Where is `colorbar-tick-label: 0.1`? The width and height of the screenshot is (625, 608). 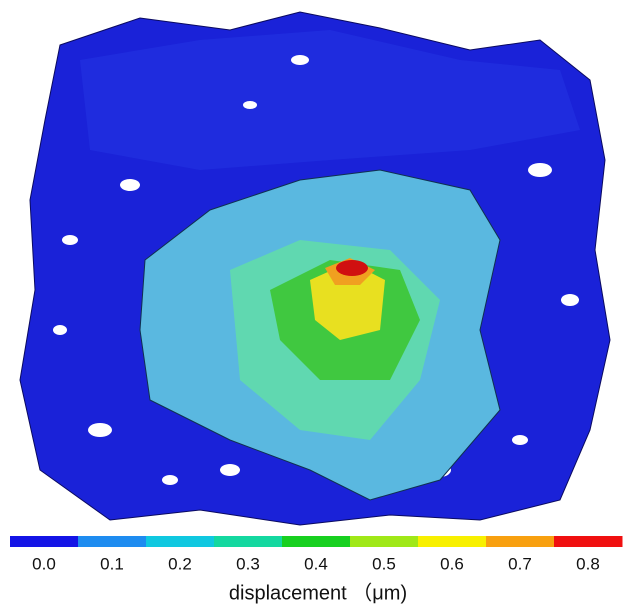
colorbar-tick-label: 0.1 is located at coordinates (112, 563).